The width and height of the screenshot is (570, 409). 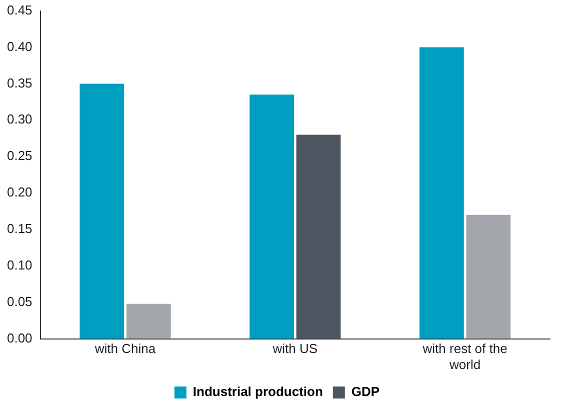 I want to click on x-tick-label: with rest of the world, so click(x=465, y=356).